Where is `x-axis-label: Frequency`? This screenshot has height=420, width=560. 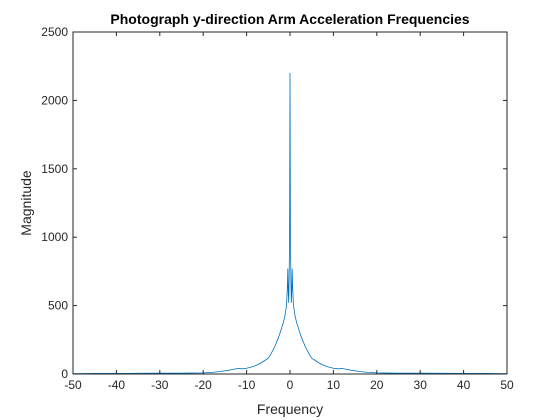
x-axis-label: Frequency is located at coordinates (290, 409).